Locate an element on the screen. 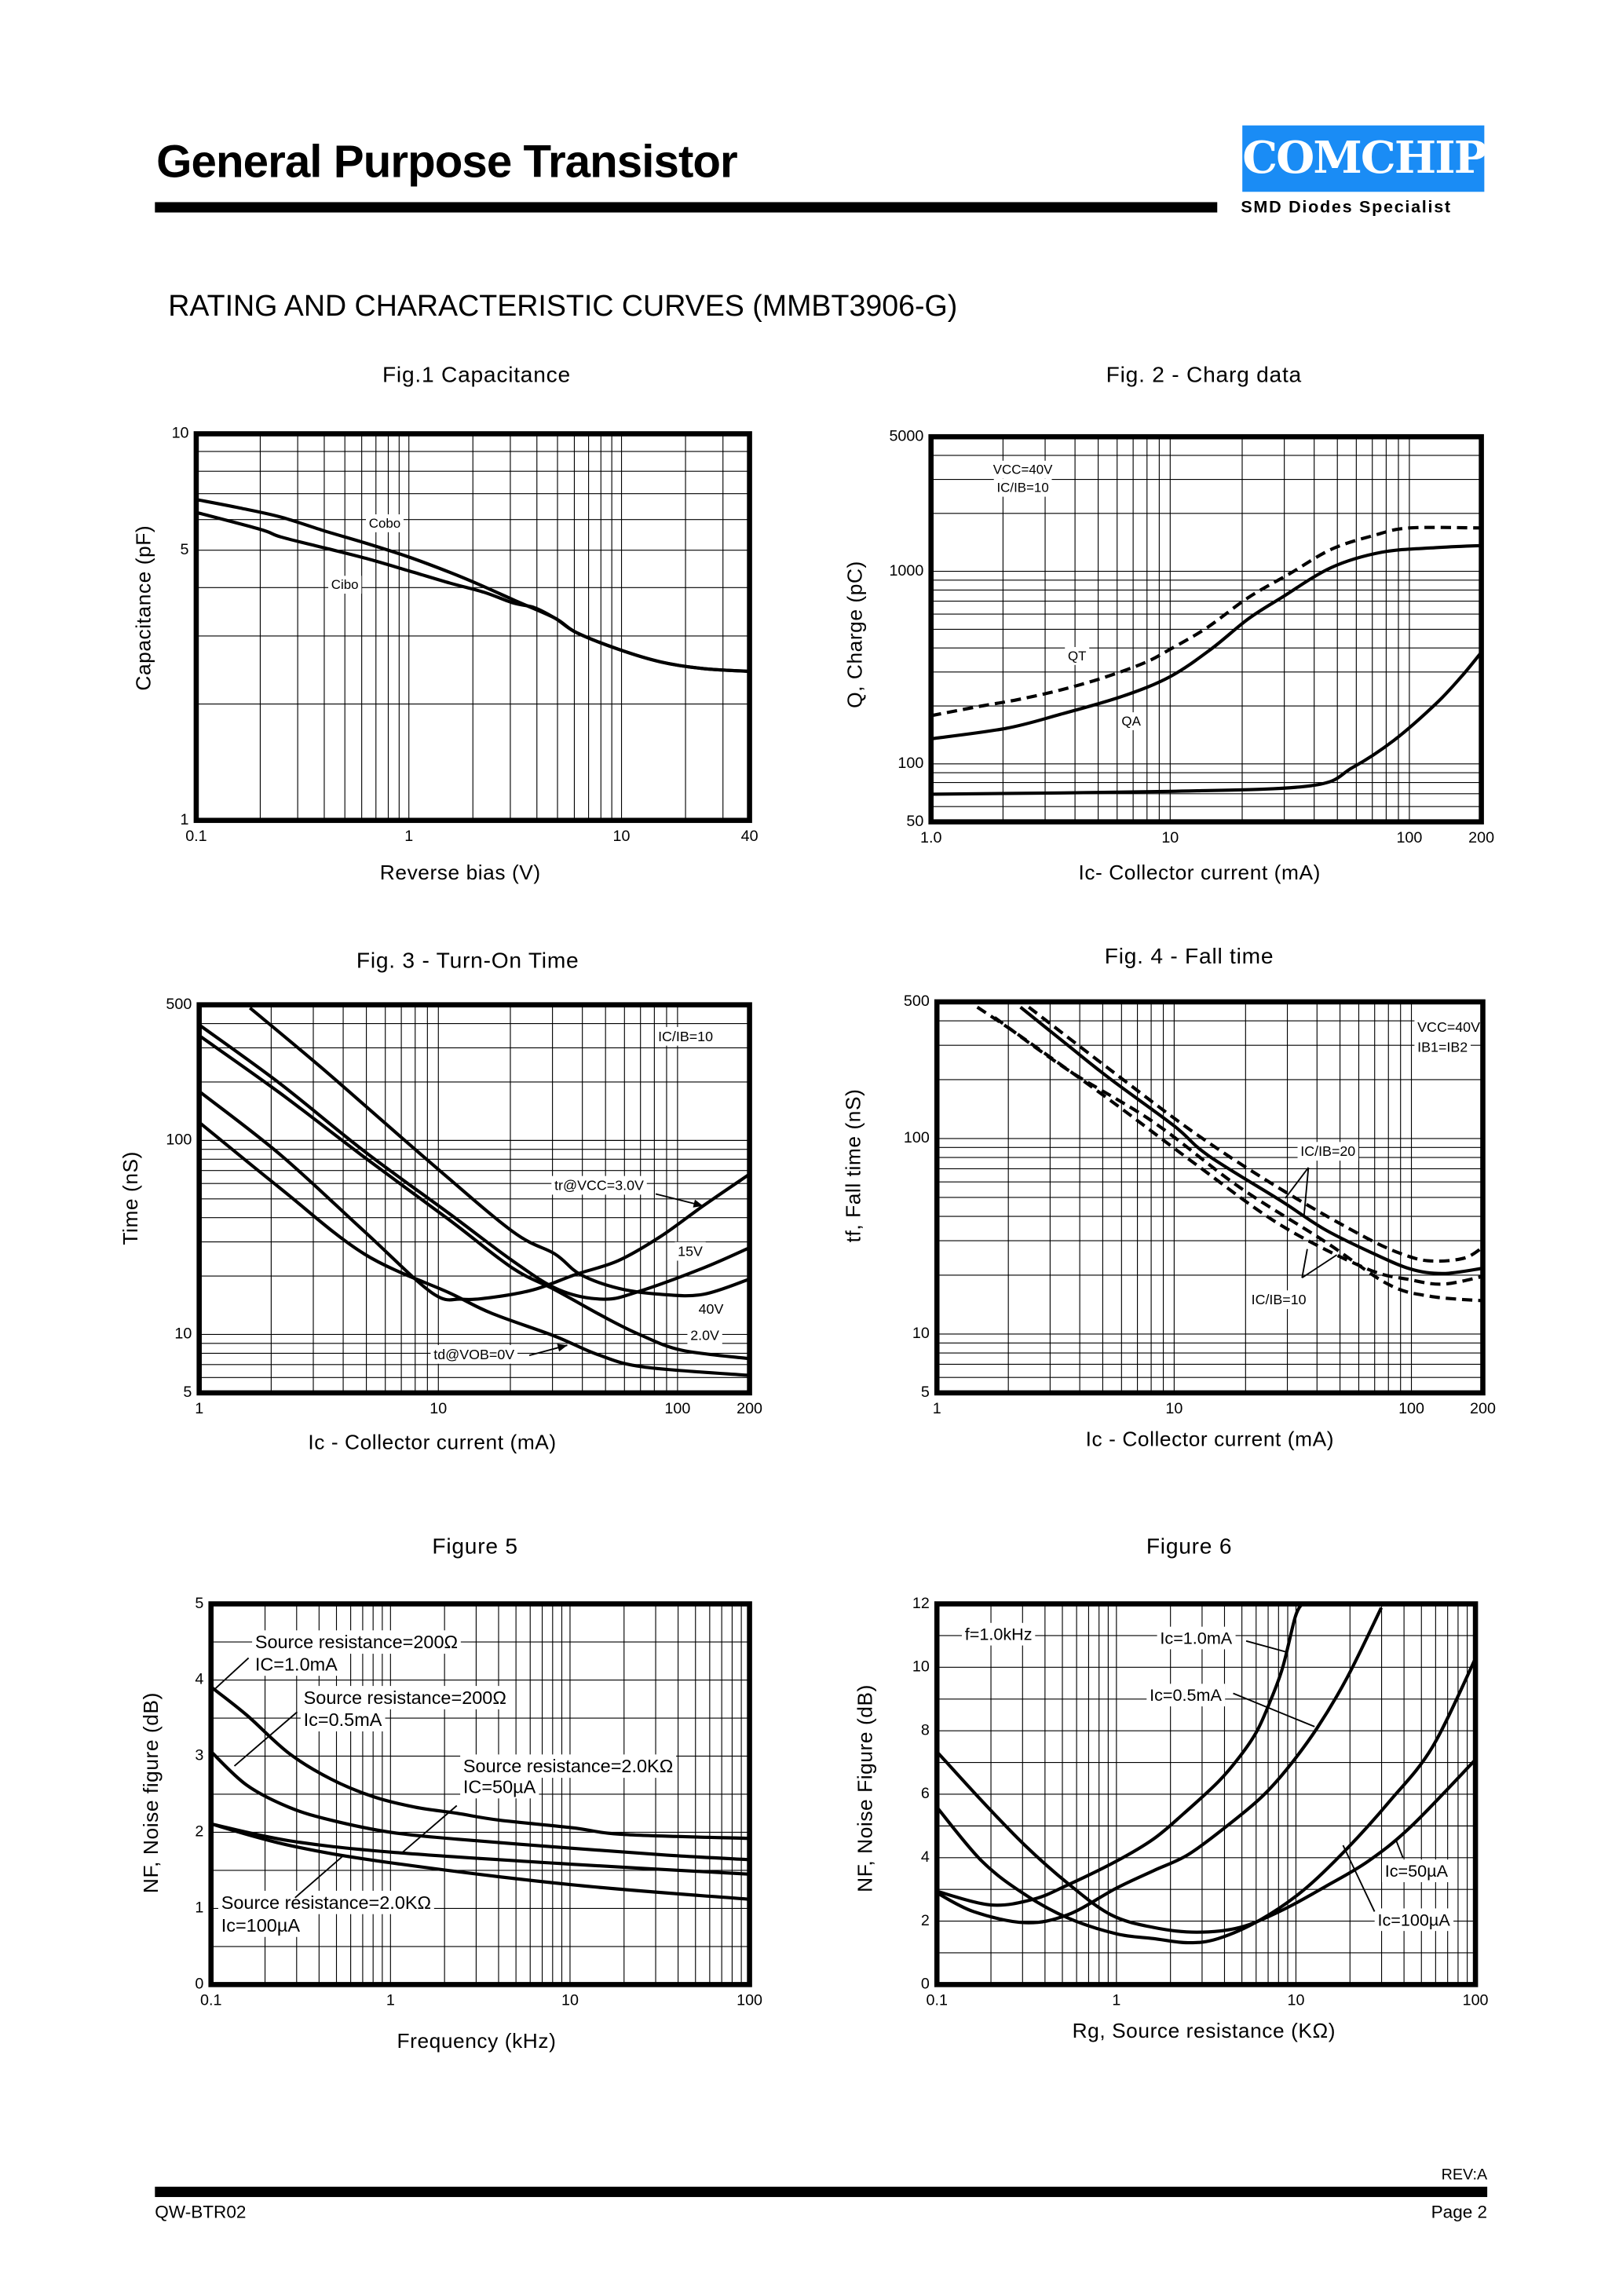  y-tick-label: 2 is located at coordinates (925, 1921).